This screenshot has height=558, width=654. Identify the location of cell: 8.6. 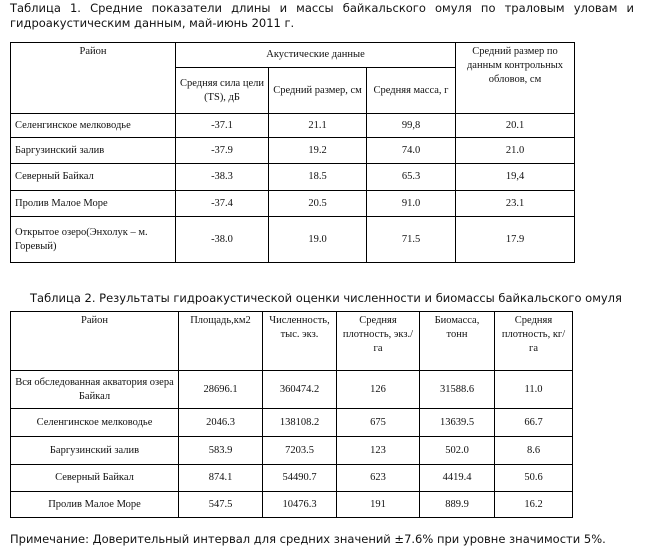
(533, 450).